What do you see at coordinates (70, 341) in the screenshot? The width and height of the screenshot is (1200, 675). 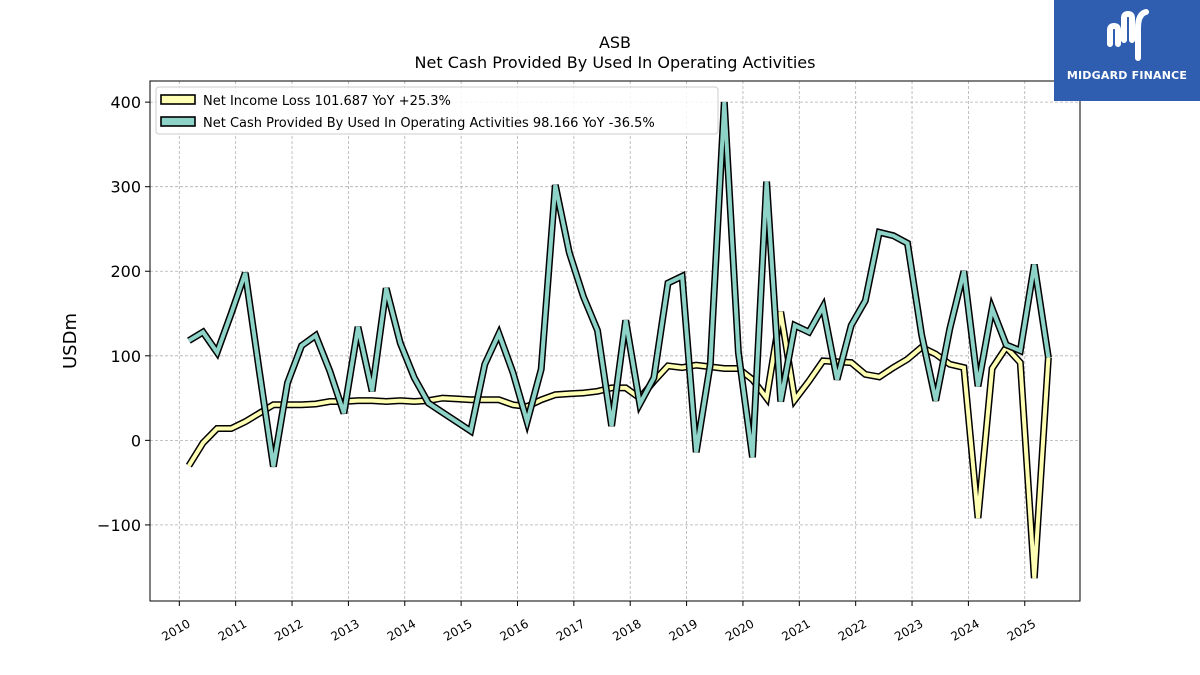 I see `y-axis-label: USDm` at bounding box center [70, 341].